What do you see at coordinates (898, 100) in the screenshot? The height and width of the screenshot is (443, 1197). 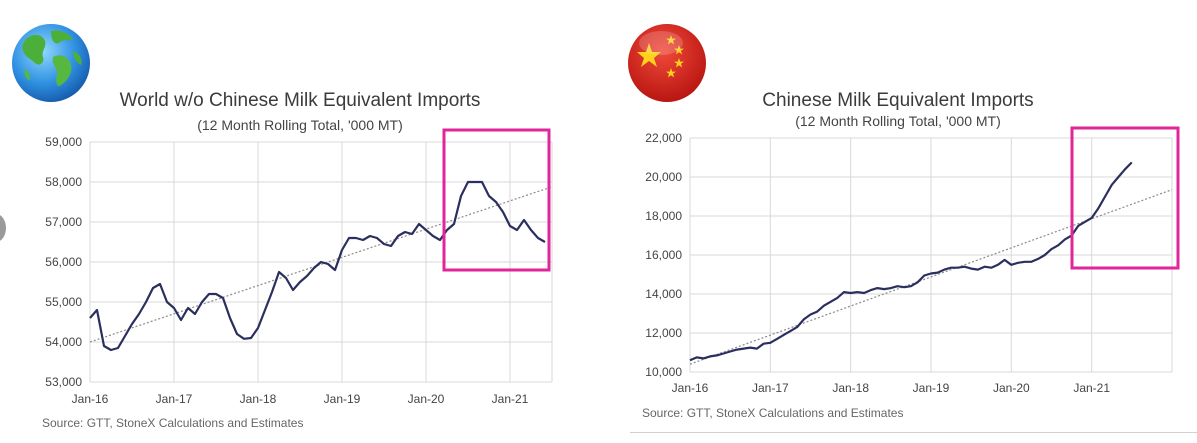 I see `chart-title: Chinese Milk Equivalent Imports` at bounding box center [898, 100].